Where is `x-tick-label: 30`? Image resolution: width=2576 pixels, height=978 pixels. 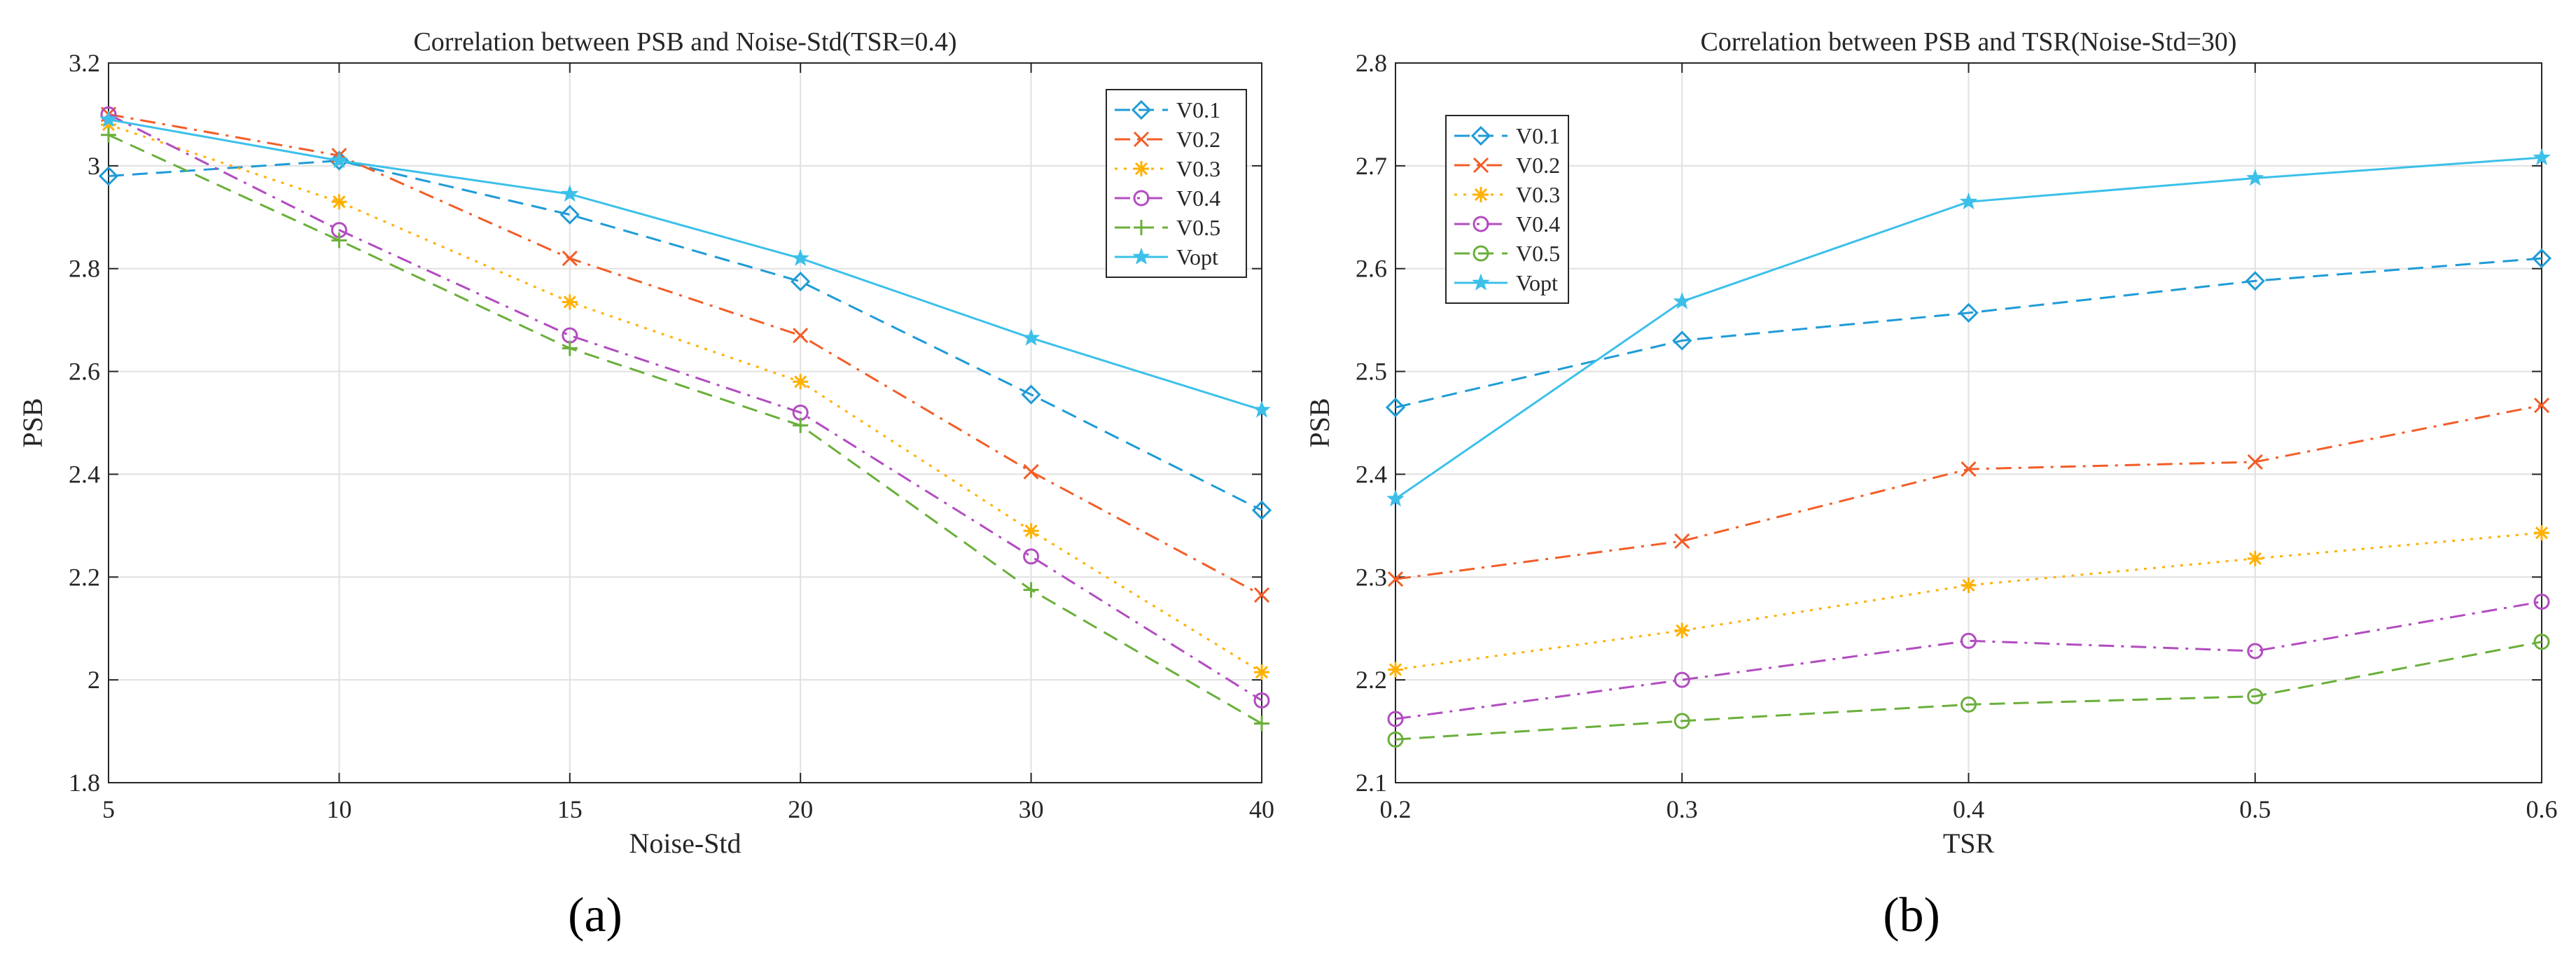
x-tick-label: 30 is located at coordinates (1031, 809).